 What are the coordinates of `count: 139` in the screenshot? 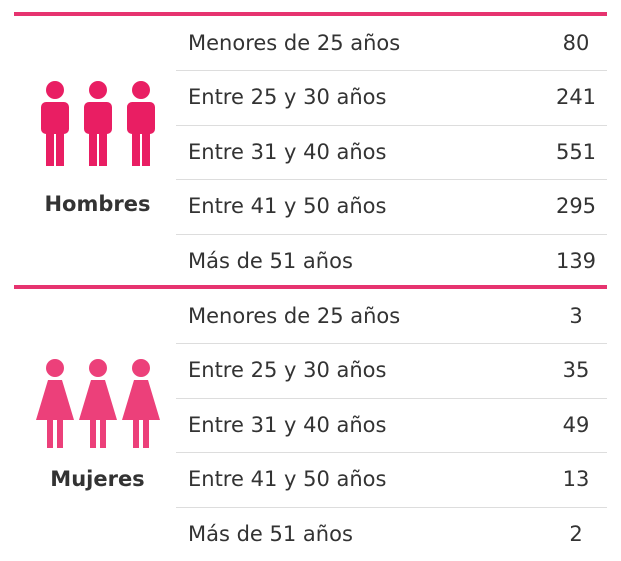 It's located at (576, 260).